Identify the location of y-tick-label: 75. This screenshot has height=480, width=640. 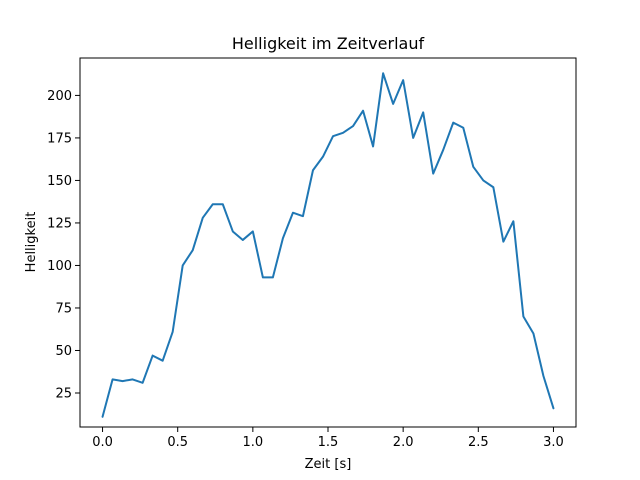
(63, 308).